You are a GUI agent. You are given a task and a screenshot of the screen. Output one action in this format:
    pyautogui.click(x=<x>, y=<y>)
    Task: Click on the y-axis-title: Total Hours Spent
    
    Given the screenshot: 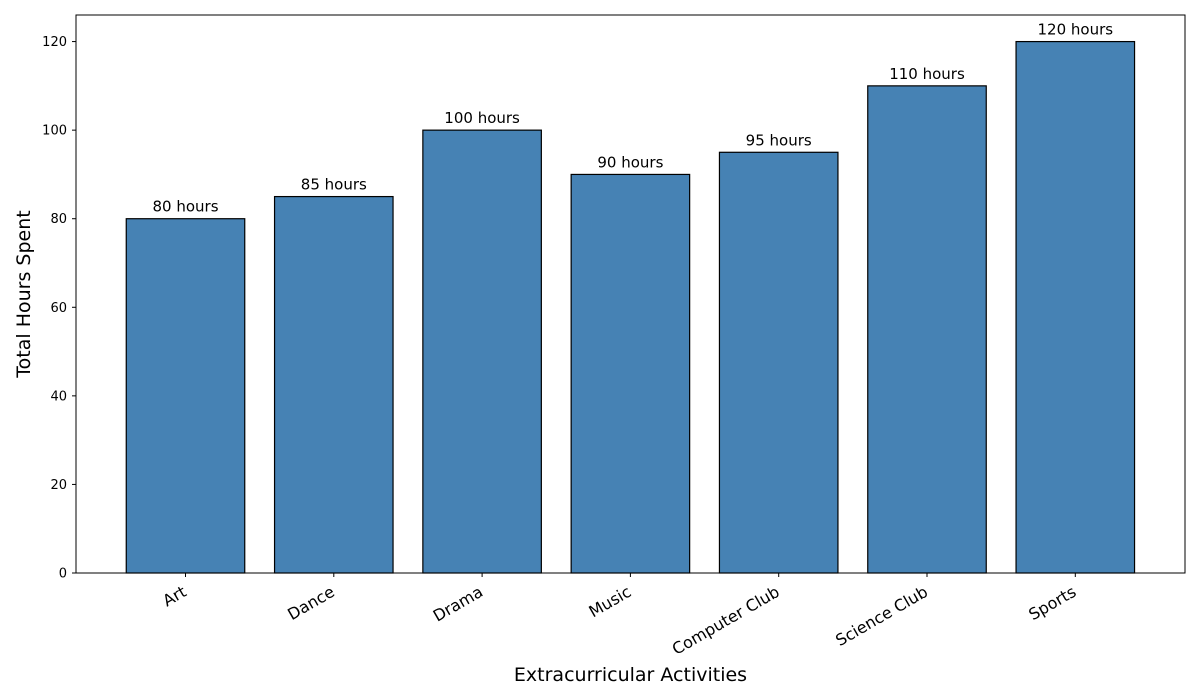 What is the action you would take?
    pyautogui.click(x=24, y=294)
    